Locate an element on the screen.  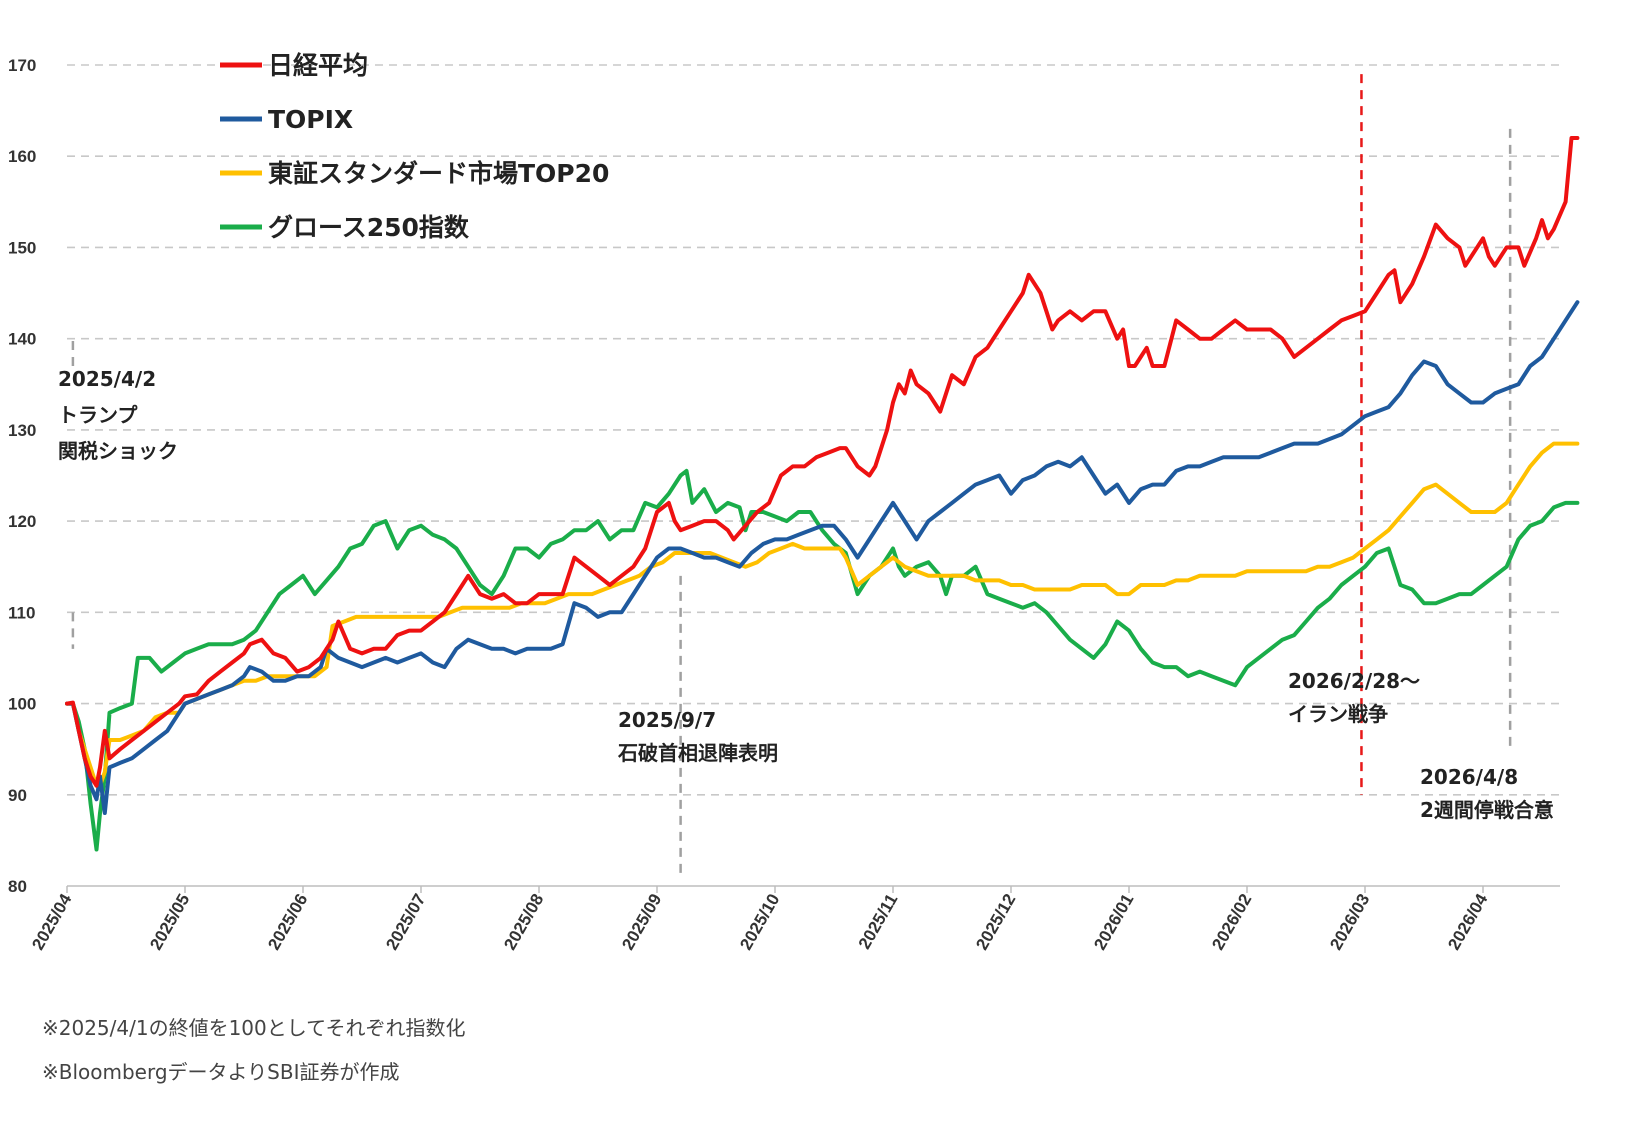
annotation-2-line-1: 2025/9/7 is located at coordinates (667, 720).